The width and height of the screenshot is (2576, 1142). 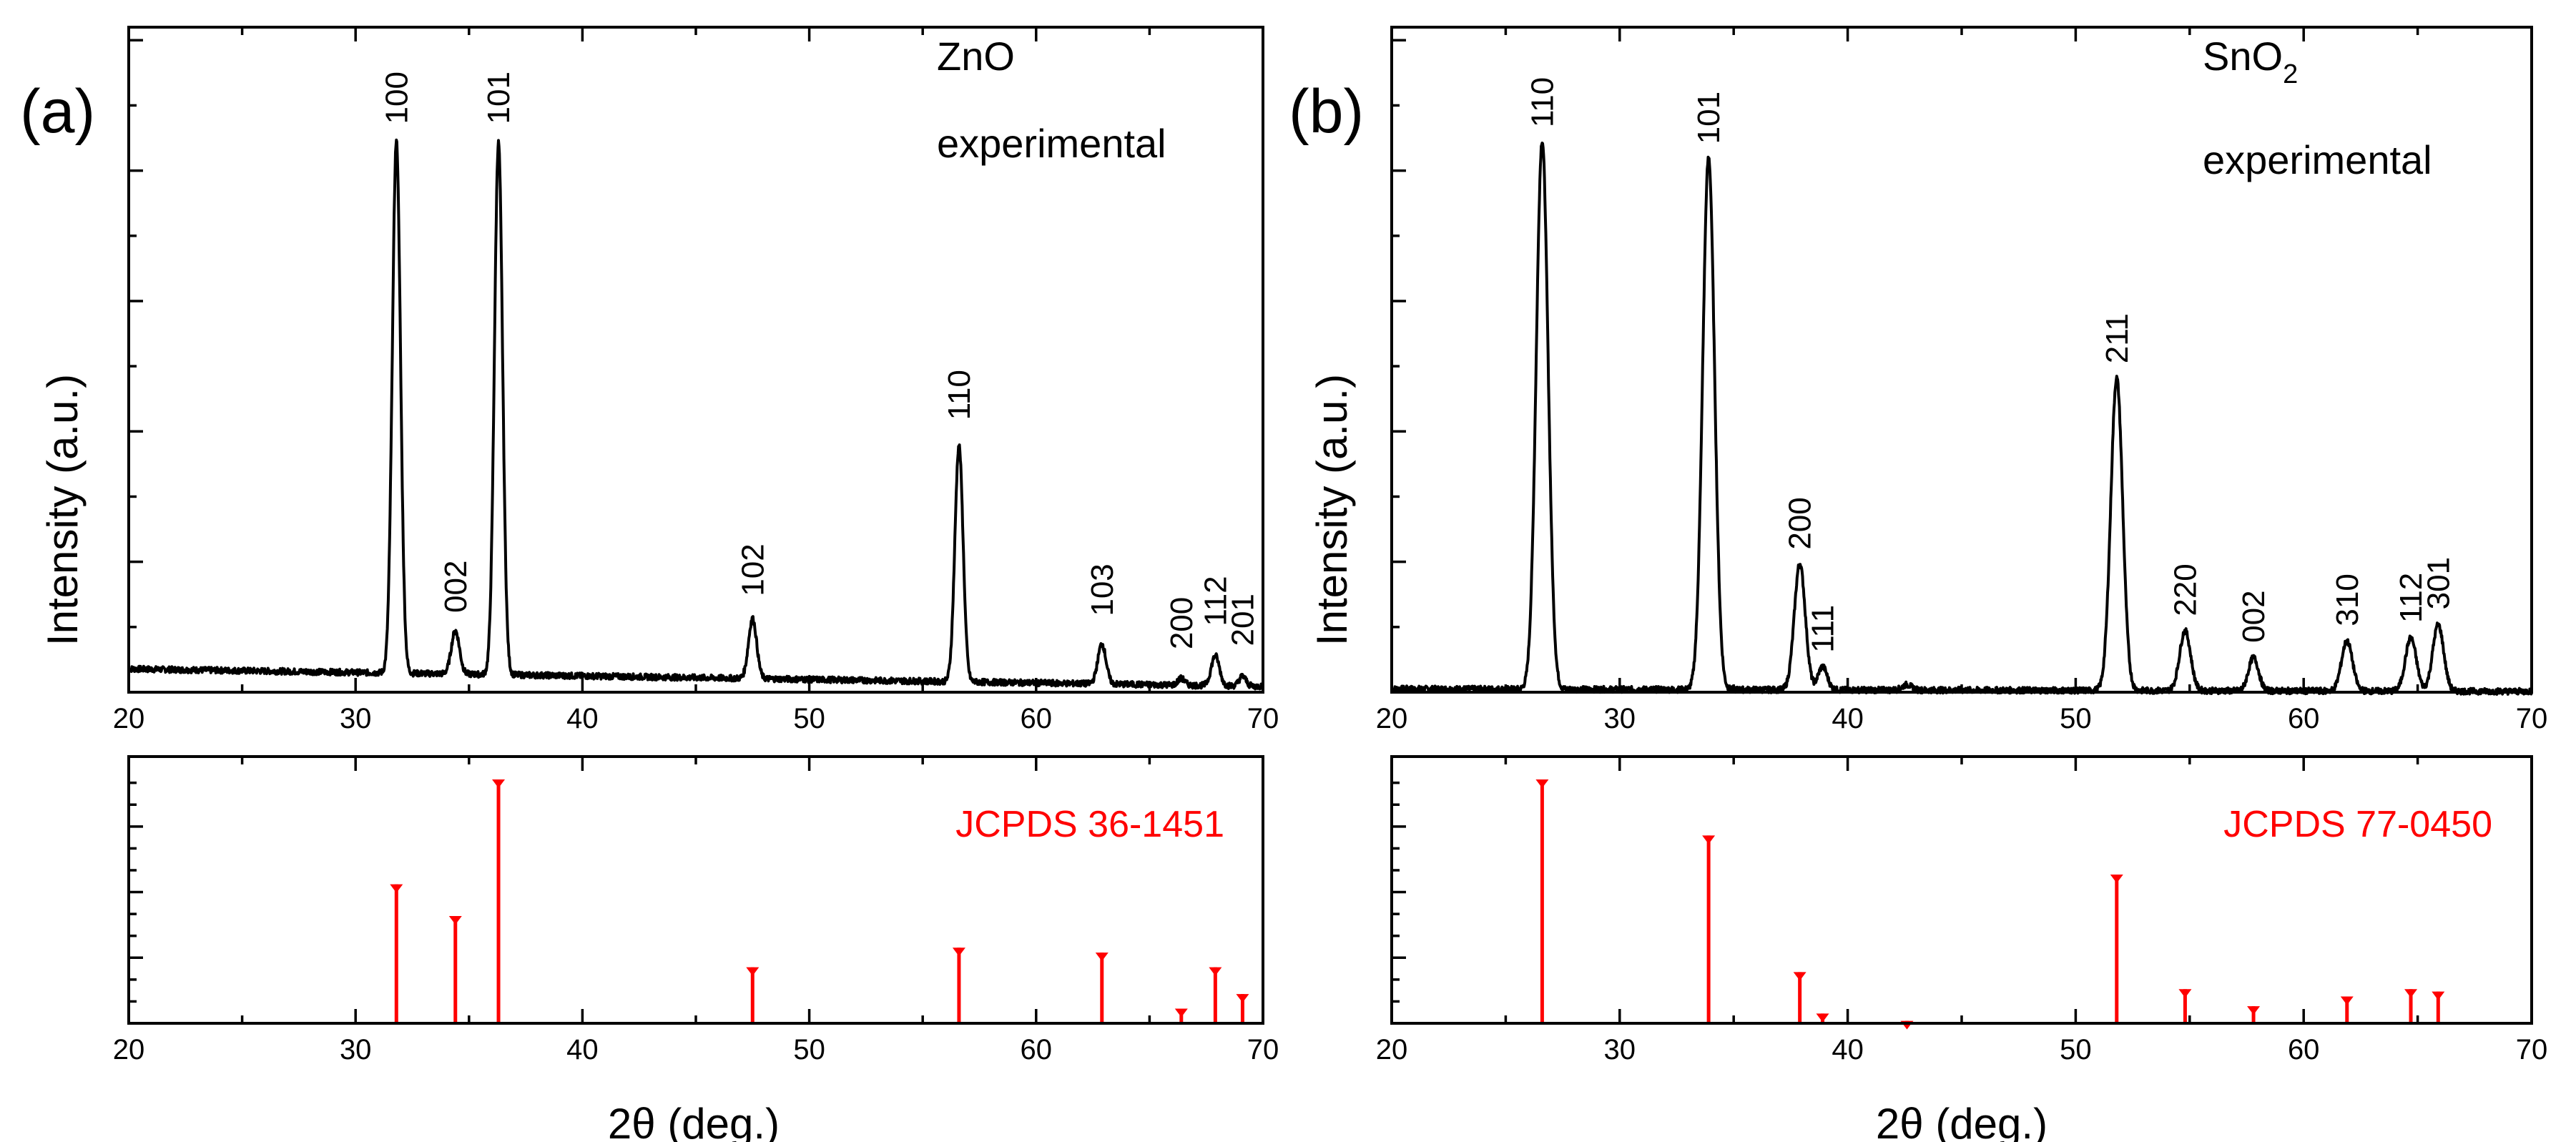 I want to click on zno-y-axis-title: Intensity (a.u.), so click(x=63, y=510).